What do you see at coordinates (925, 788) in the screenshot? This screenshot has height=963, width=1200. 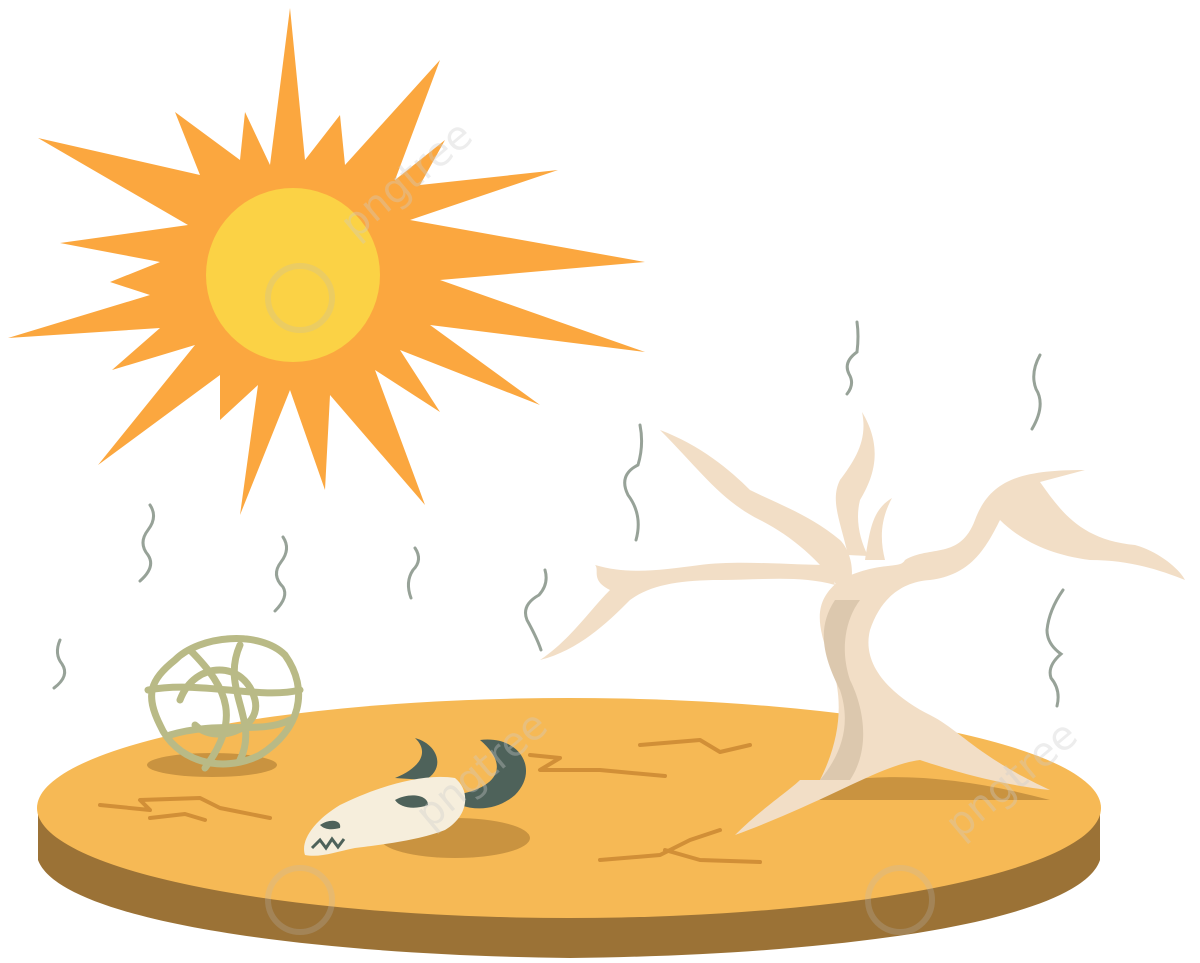 I see `tree-shadow` at bounding box center [925, 788].